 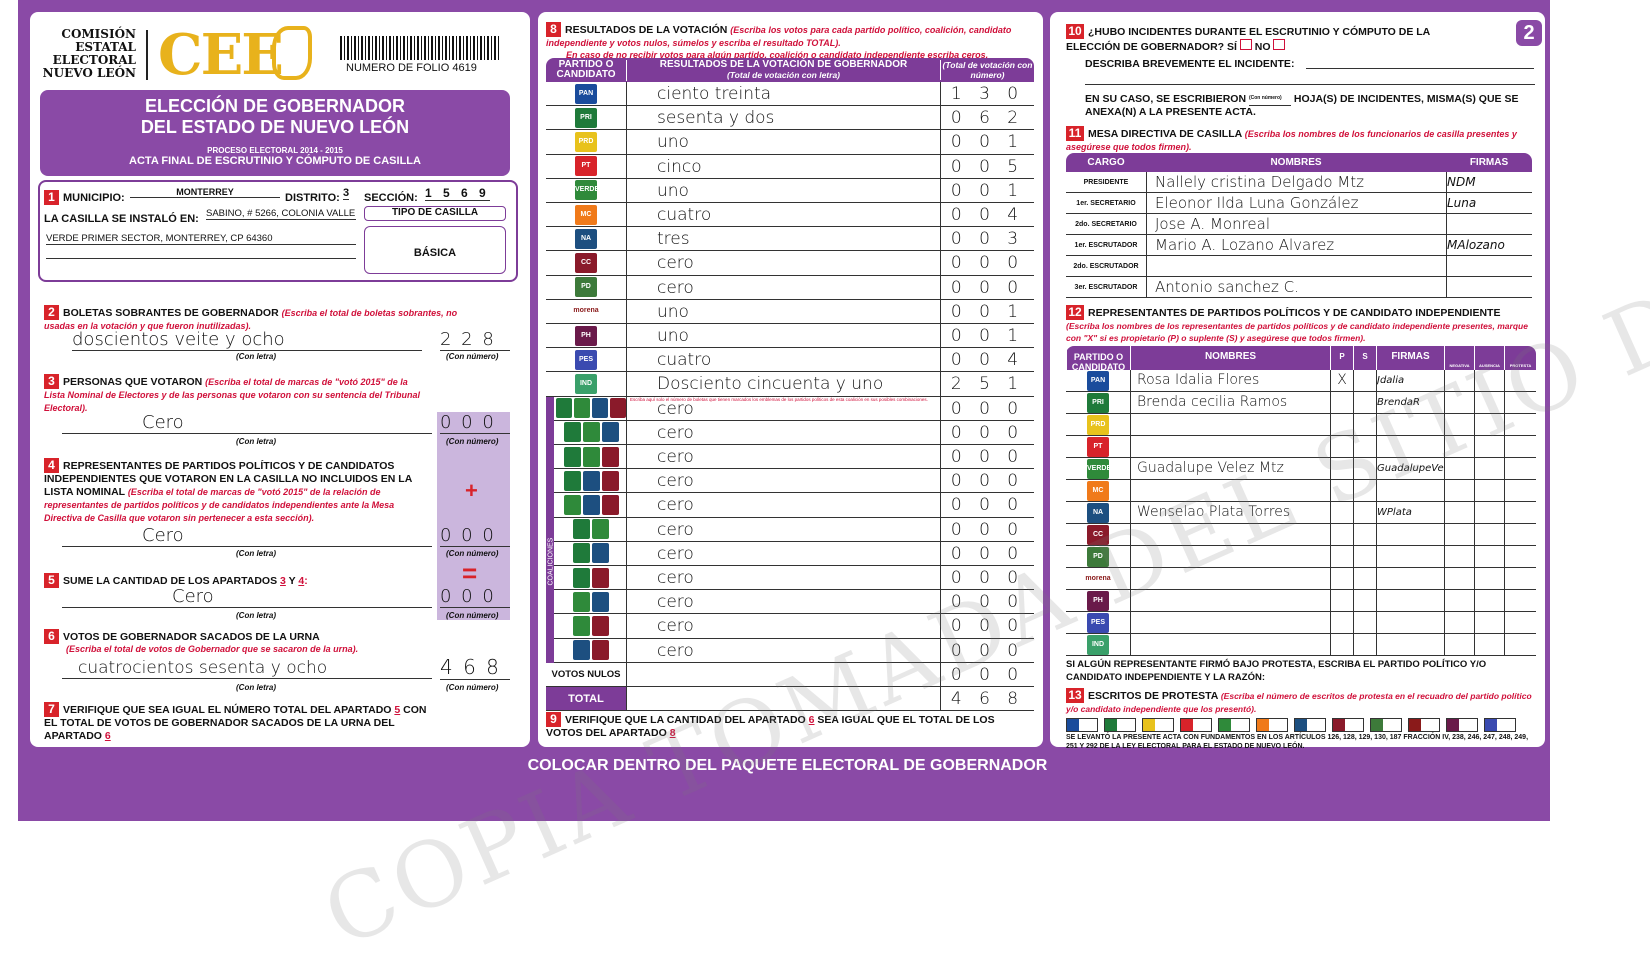 What do you see at coordinates (86, 54) in the screenshot?
I see `org-name: COMISIÓN ESTATAL ELECTORAL NUEVO LEÓN` at bounding box center [86, 54].